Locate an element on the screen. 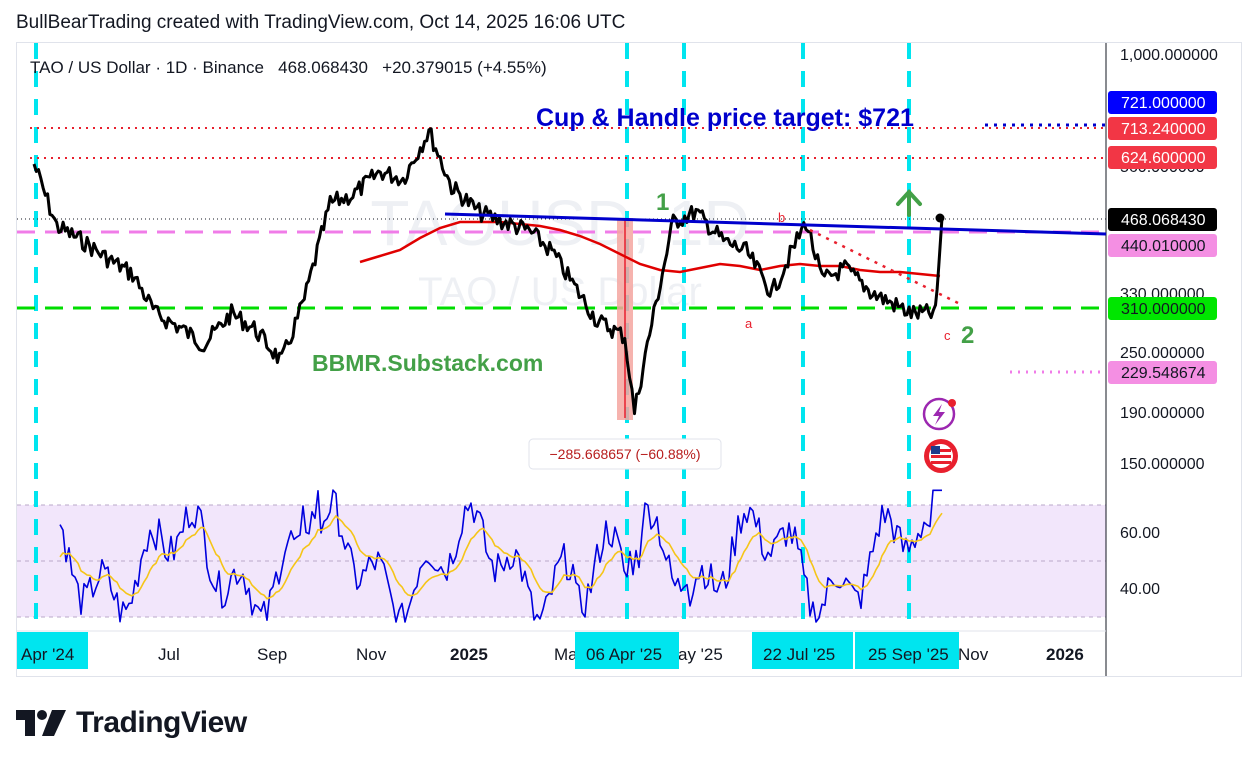  time-tick: Jul is located at coordinates (169, 654).